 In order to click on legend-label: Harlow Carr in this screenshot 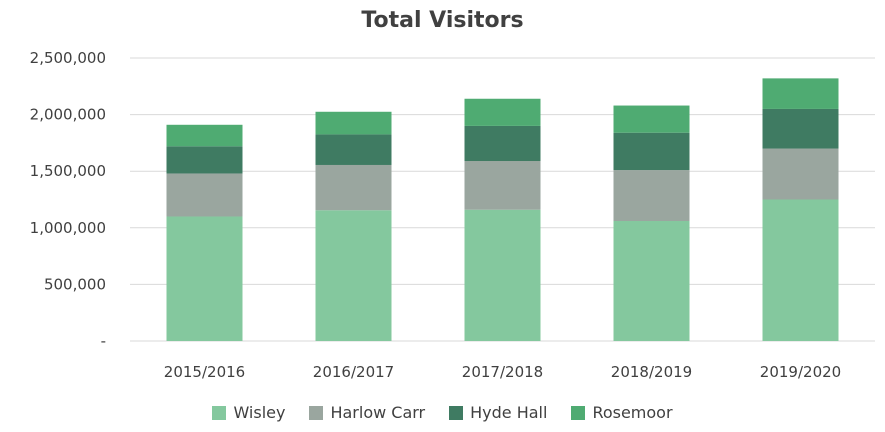, I will do `click(378, 412)`.